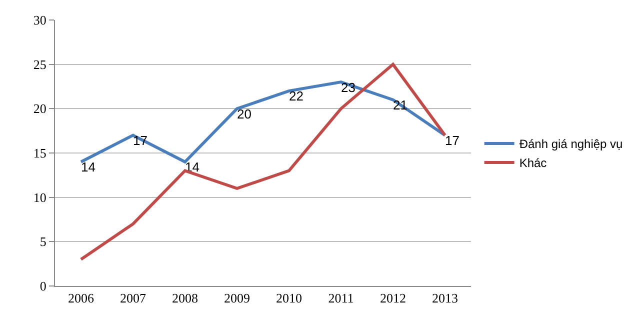 The height and width of the screenshot is (331, 640). I want to click on y-tick-label: 0, so click(43, 286).